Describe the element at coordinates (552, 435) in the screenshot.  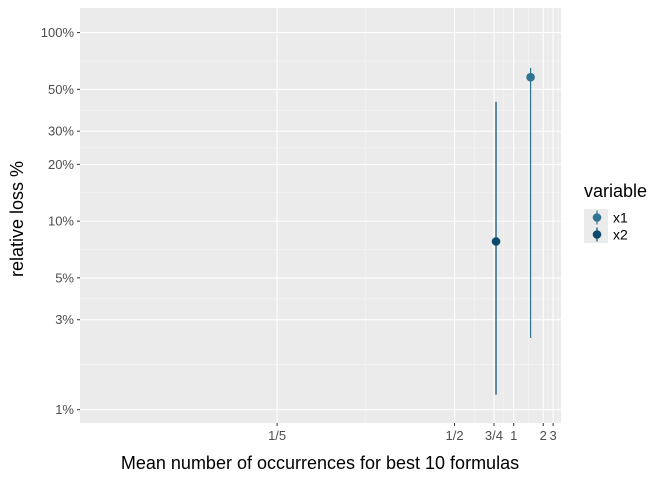
I see `x-tick-label: 3` at that location.